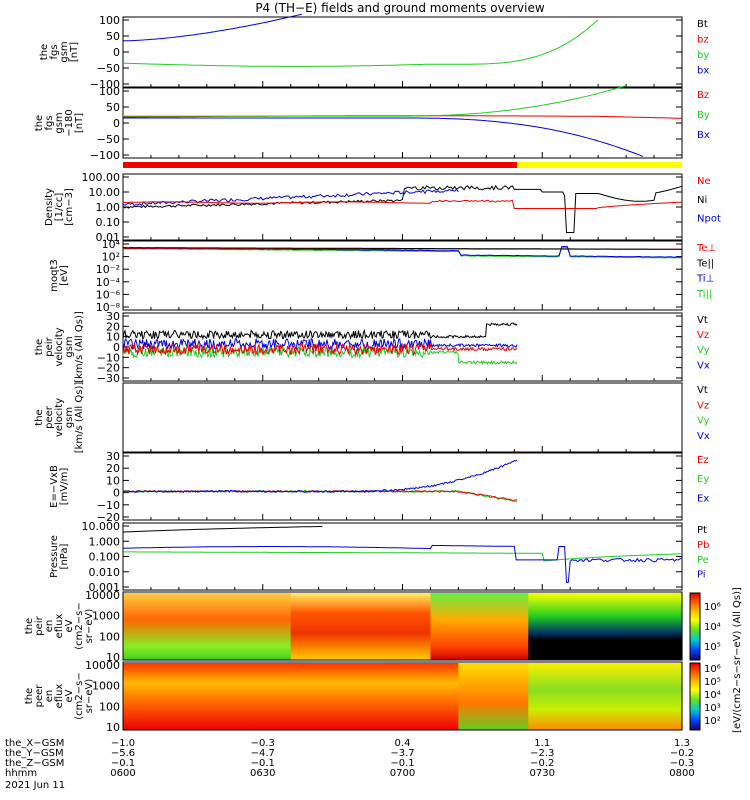  I want to click on x-label-value: 0630, so click(262, 773).